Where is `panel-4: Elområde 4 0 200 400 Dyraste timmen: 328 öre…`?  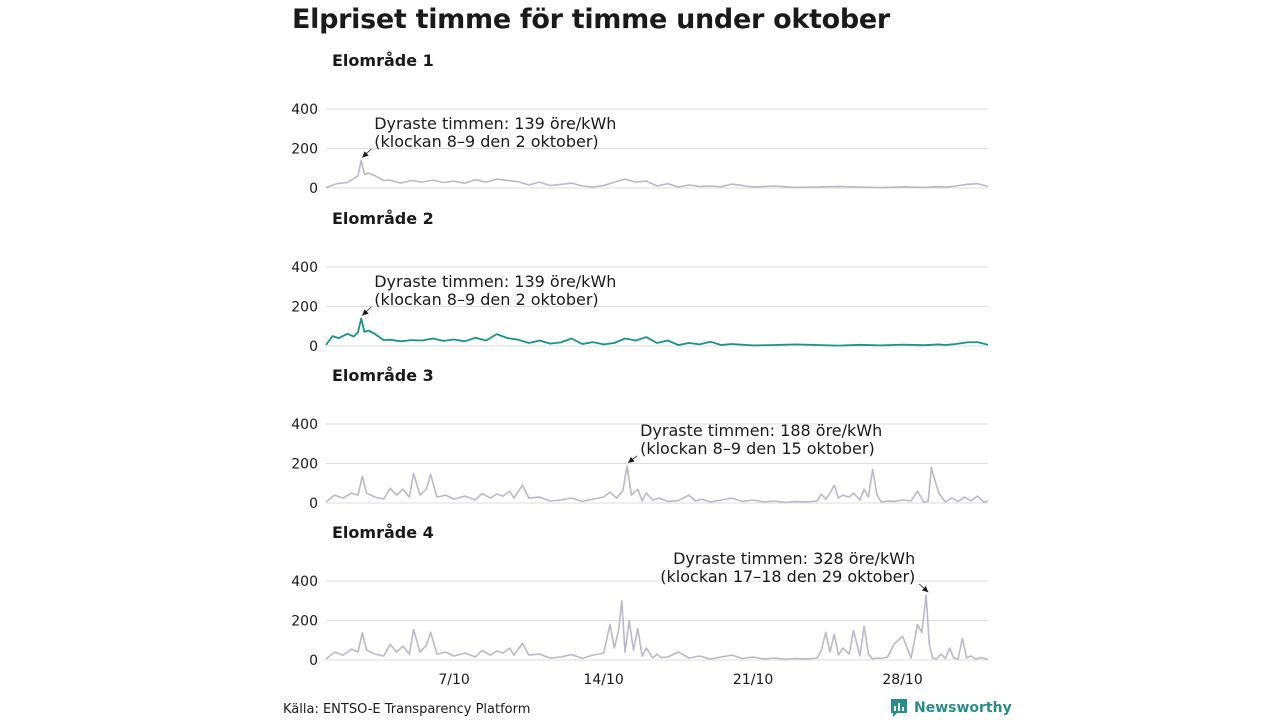 panel-4: Elområde 4 0 200 400 Dyraste timmen: 328 öre… is located at coordinates (640, 596).